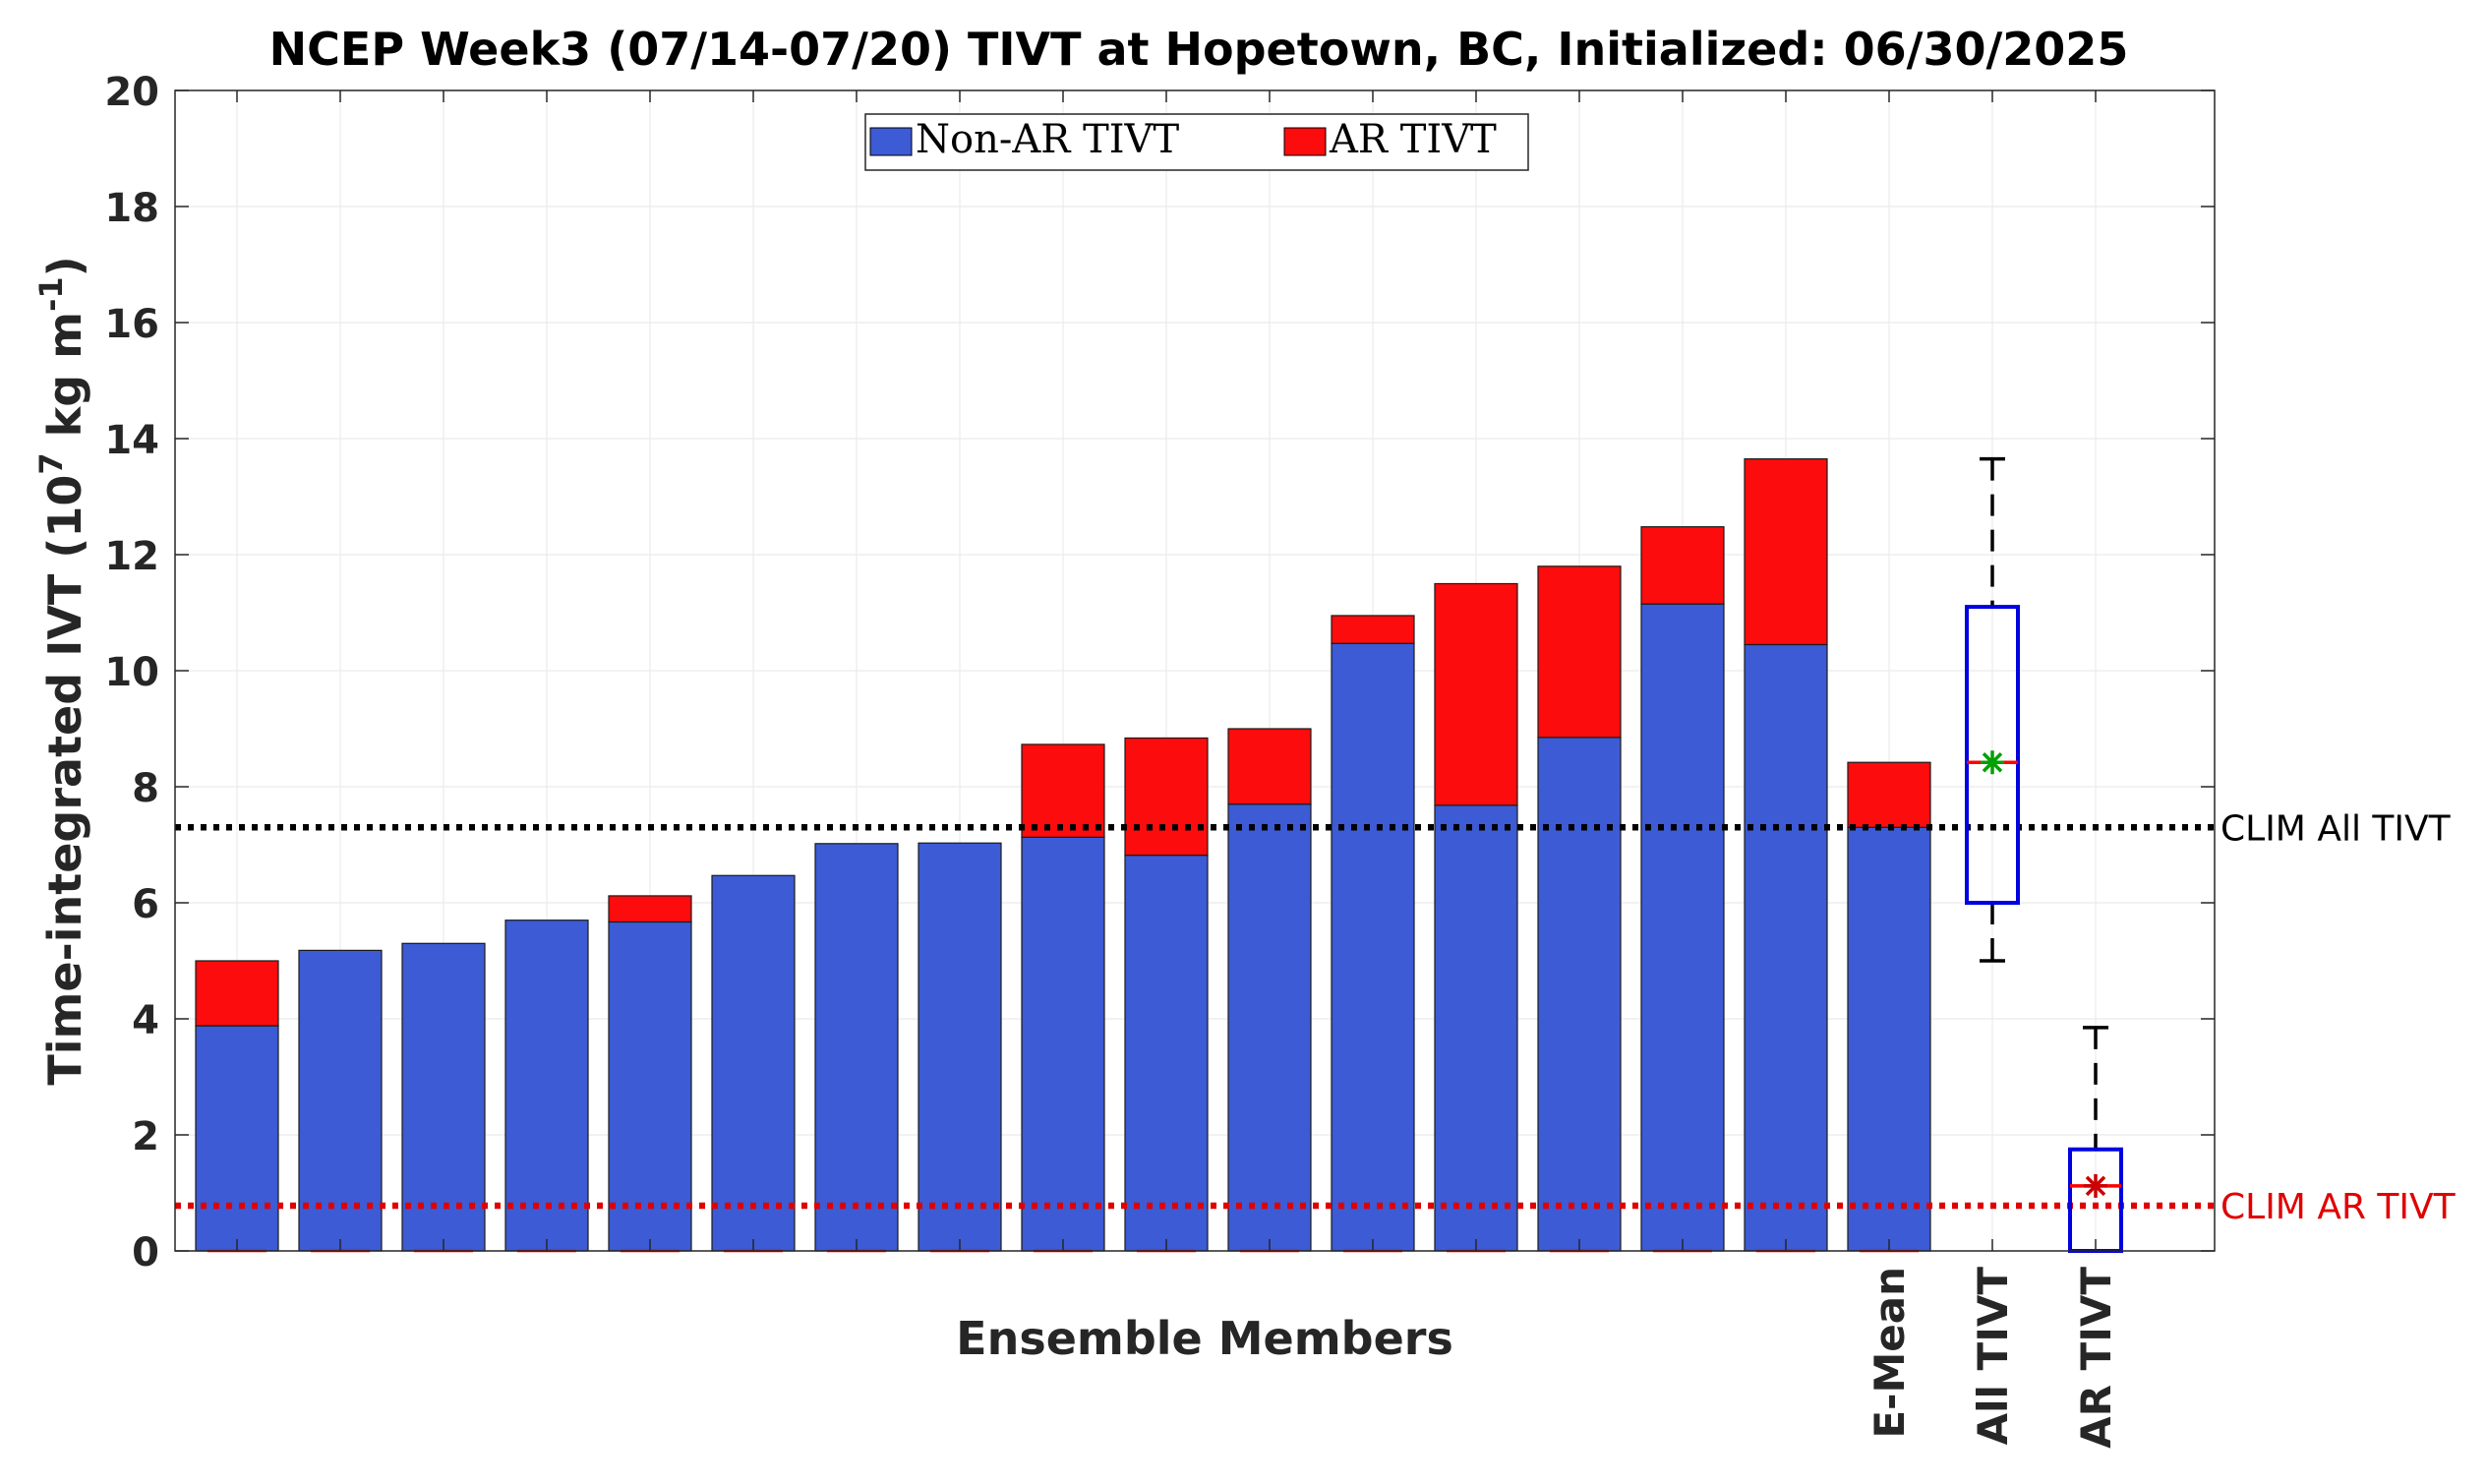  Describe the element at coordinates (64, 382) in the screenshot. I see `y-axis-label-middle: kg m` at that location.